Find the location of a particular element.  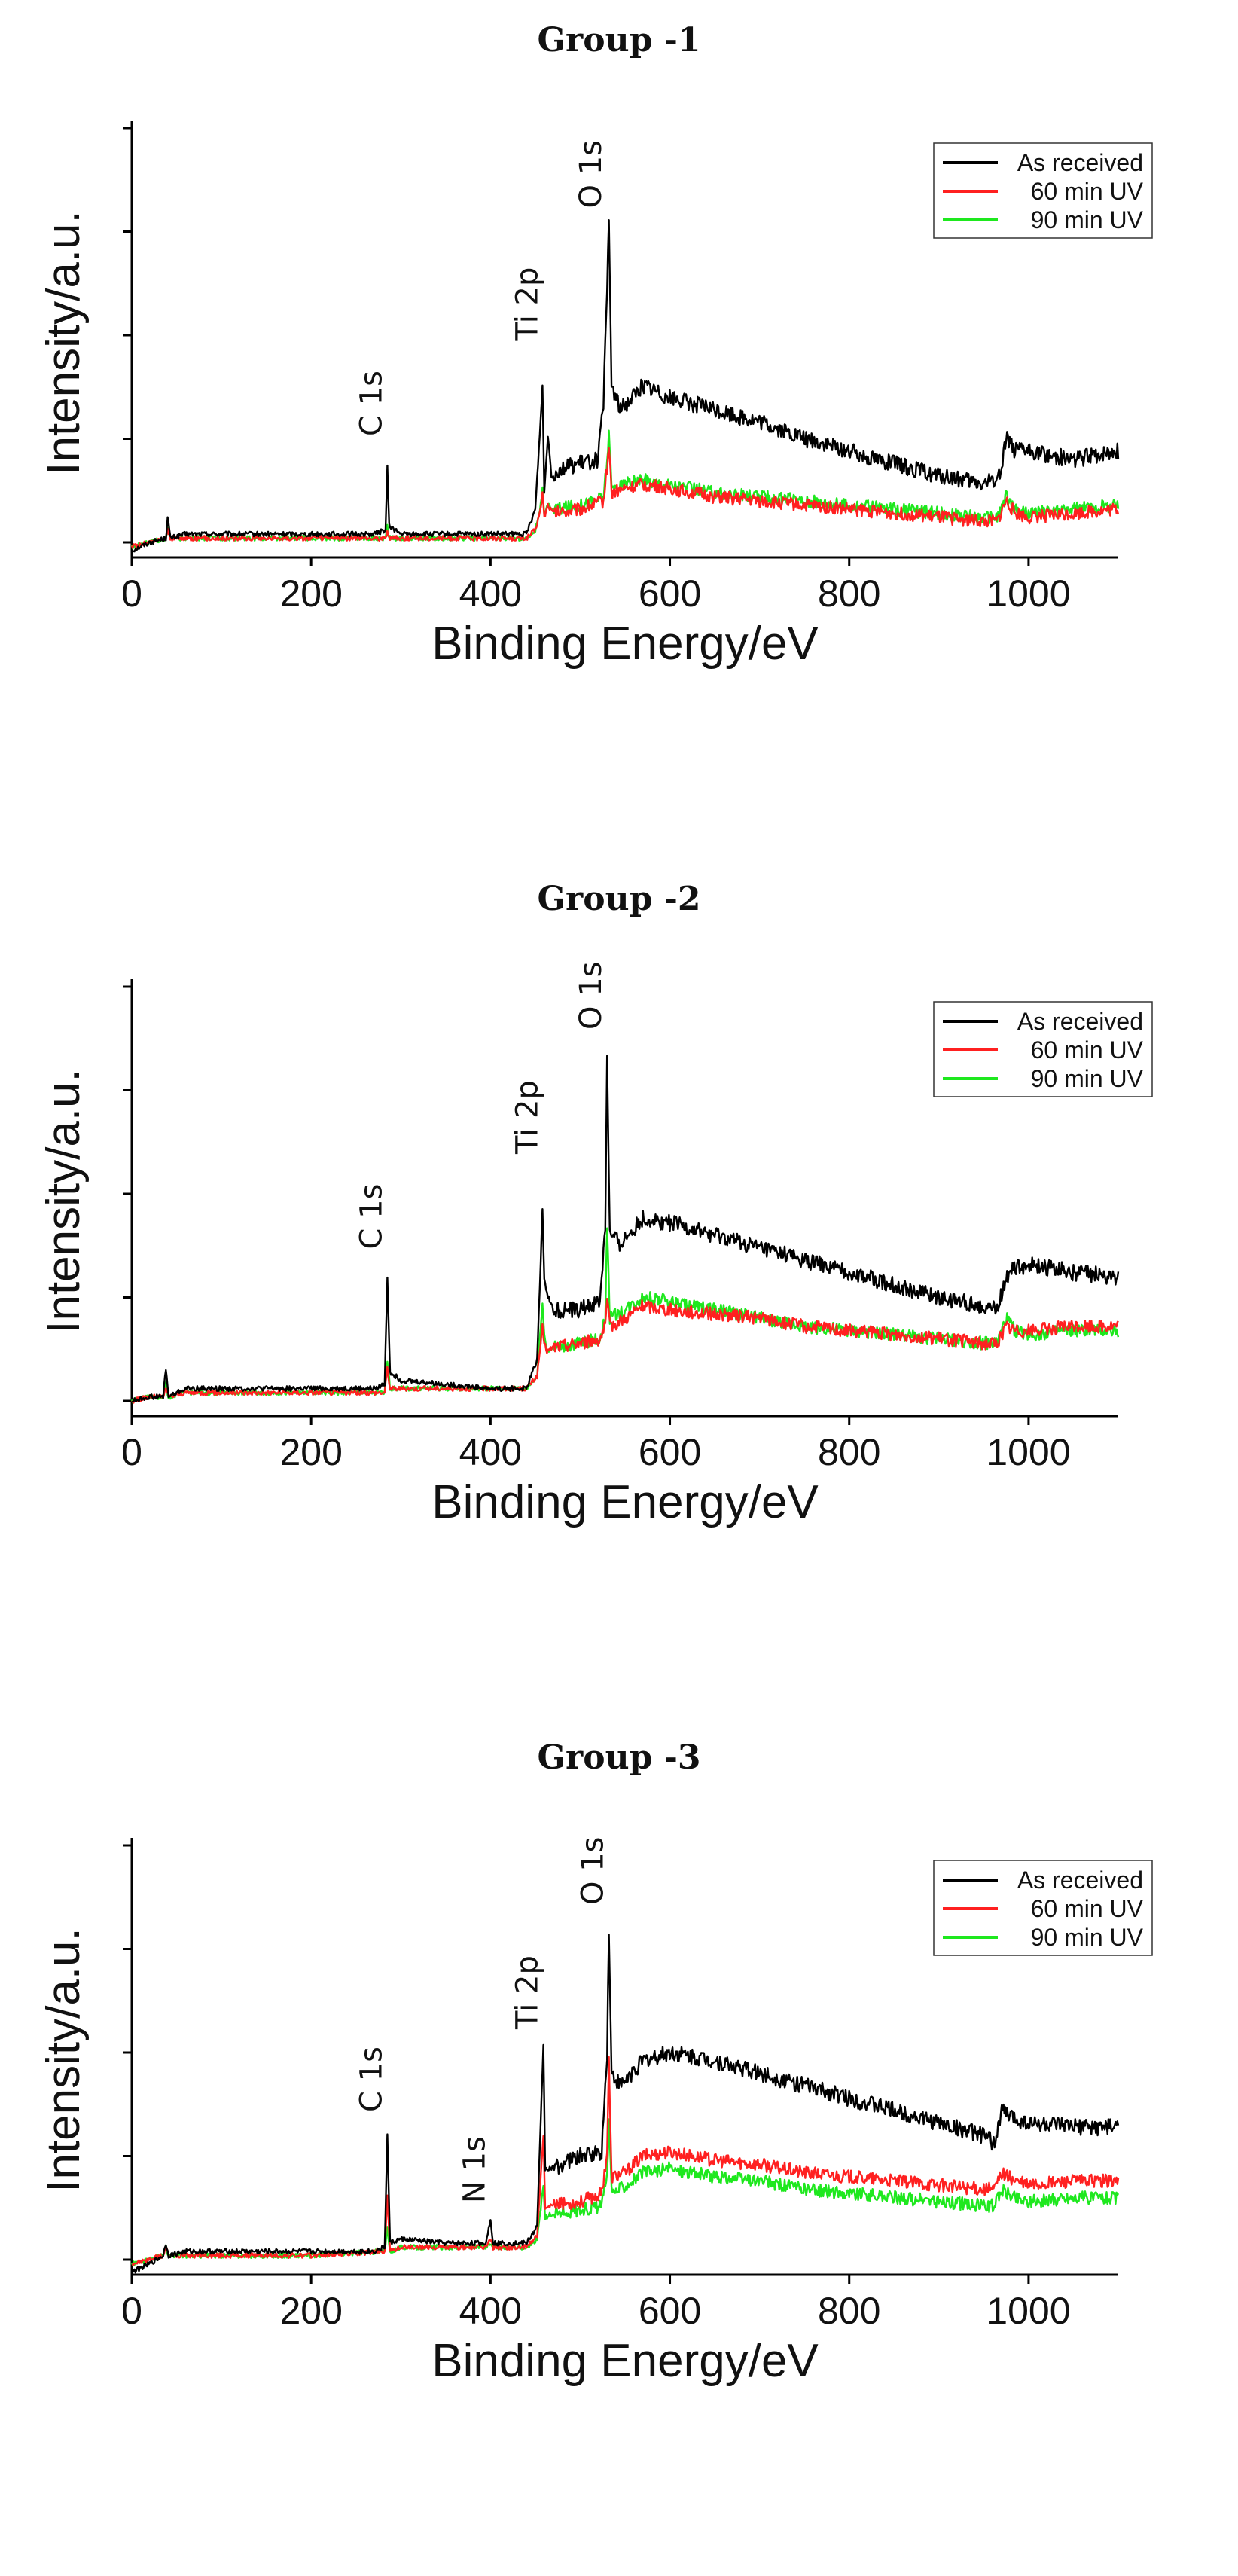

chart-title: Group -3 is located at coordinates (619, 1758).